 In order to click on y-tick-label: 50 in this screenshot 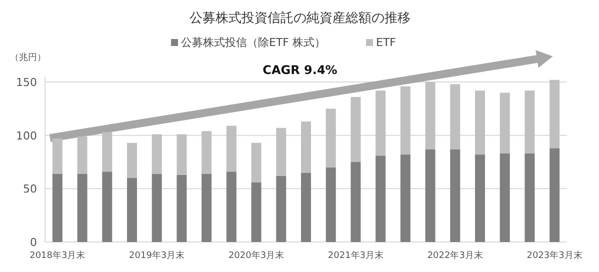, I will do `click(30, 189)`.